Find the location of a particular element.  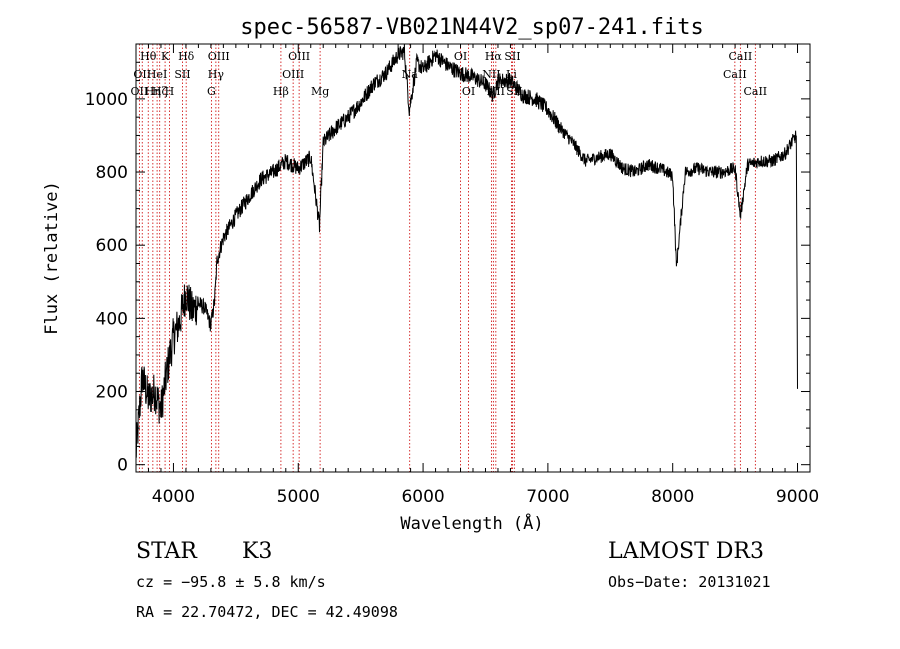

x-tick-label: 8000 is located at coordinates (672, 497).